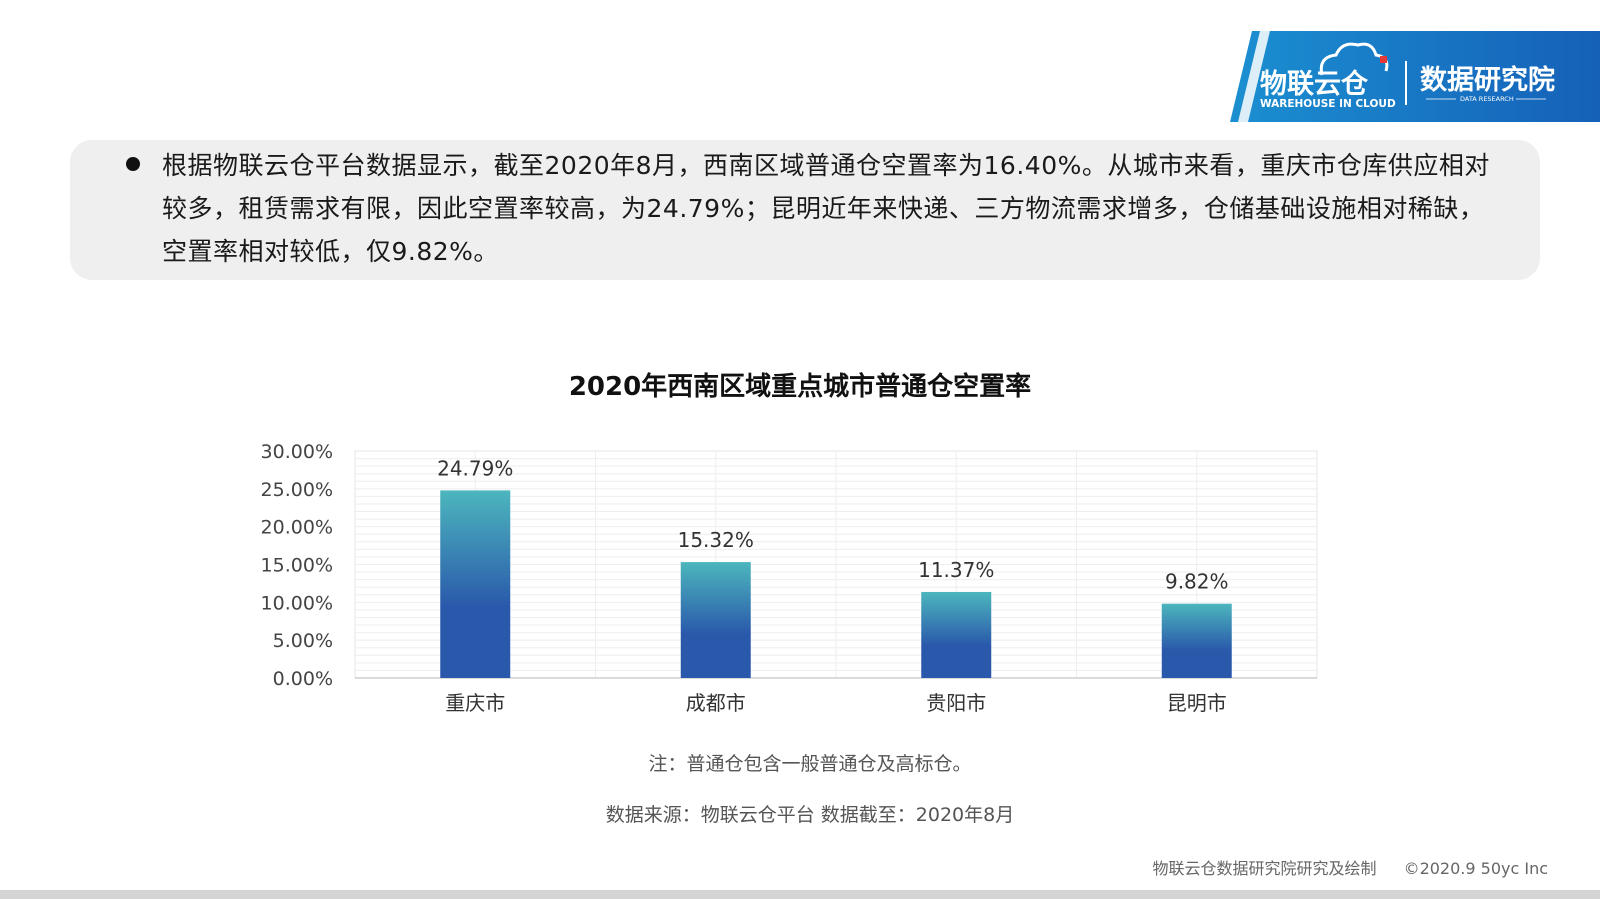  Describe the element at coordinates (1264, 868) in the screenshot. I see `footer-credit: 物联云仓数据研究院研究及绘制` at that location.